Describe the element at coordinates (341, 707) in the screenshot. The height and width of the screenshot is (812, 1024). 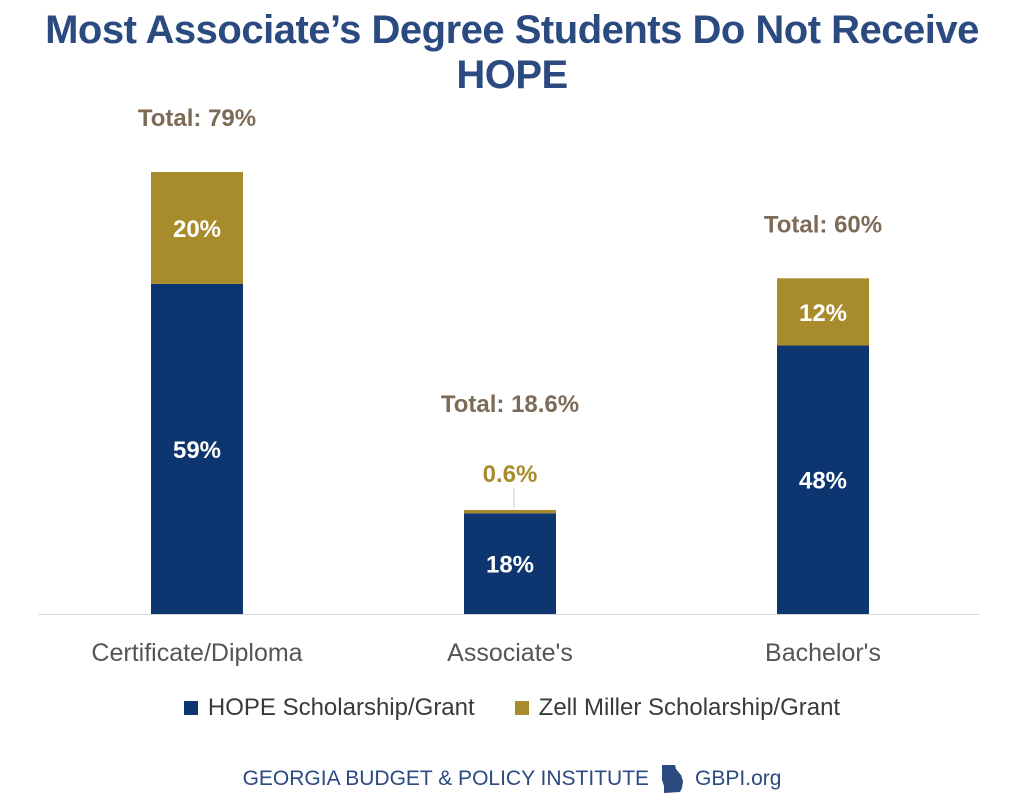
I see `legend-label-hope: HOPE Scholarship/Grant` at that location.